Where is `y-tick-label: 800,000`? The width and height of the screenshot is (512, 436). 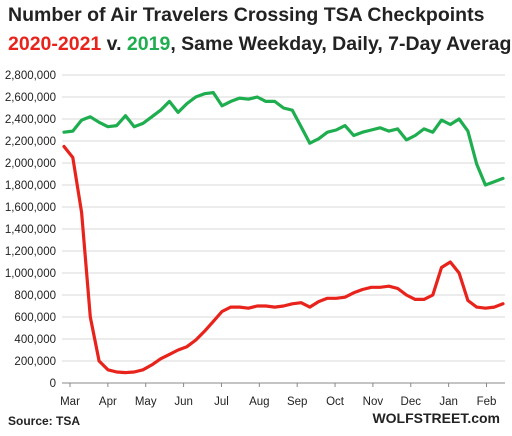
y-tick-label: 800,000 is located at coordinates (35, 296).